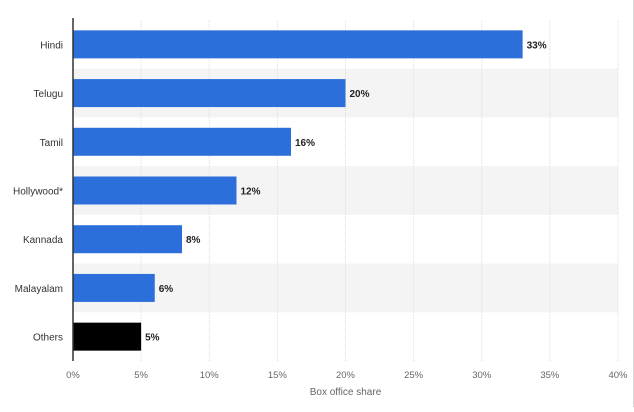 Image resolution: width=634 pixels, height=412 pixels. I want to click on category-label: Telugu, so click(48, 94).